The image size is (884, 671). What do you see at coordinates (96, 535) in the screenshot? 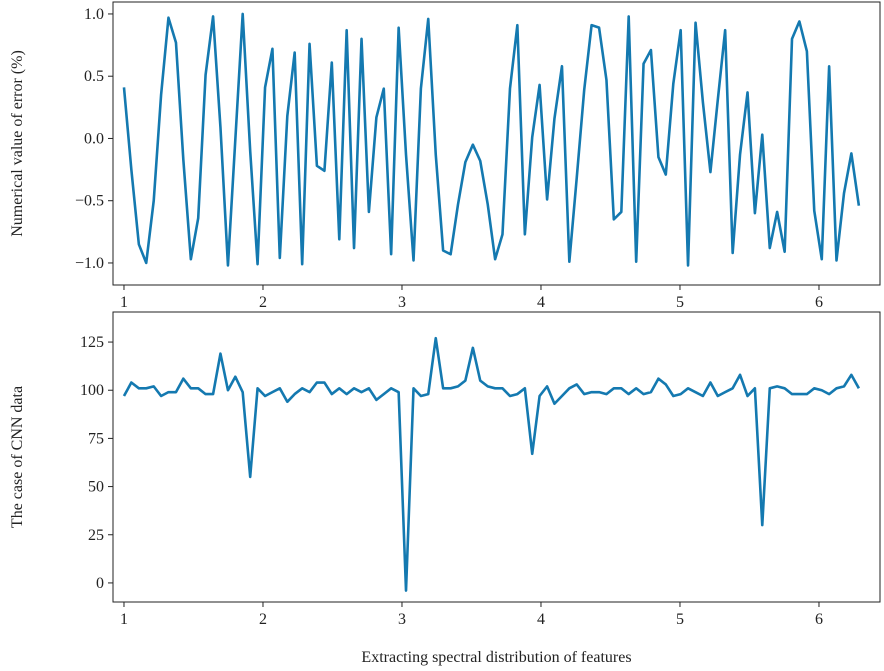
I see `y-tick-label: 25` at bounding box center [96, 535].